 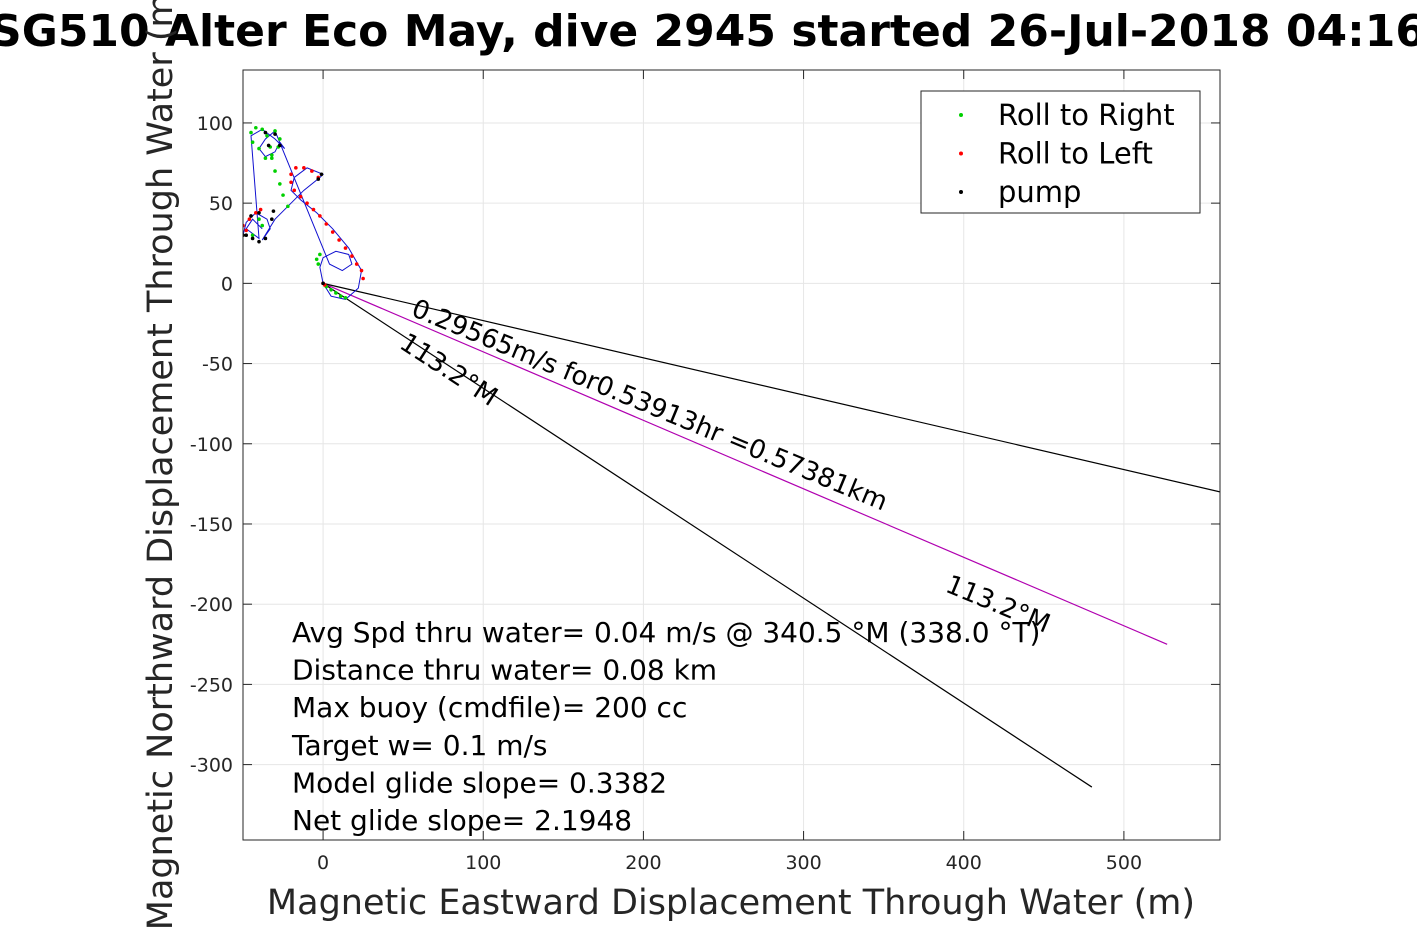 I want to click on legend-box, so click(x=1060, y=152).